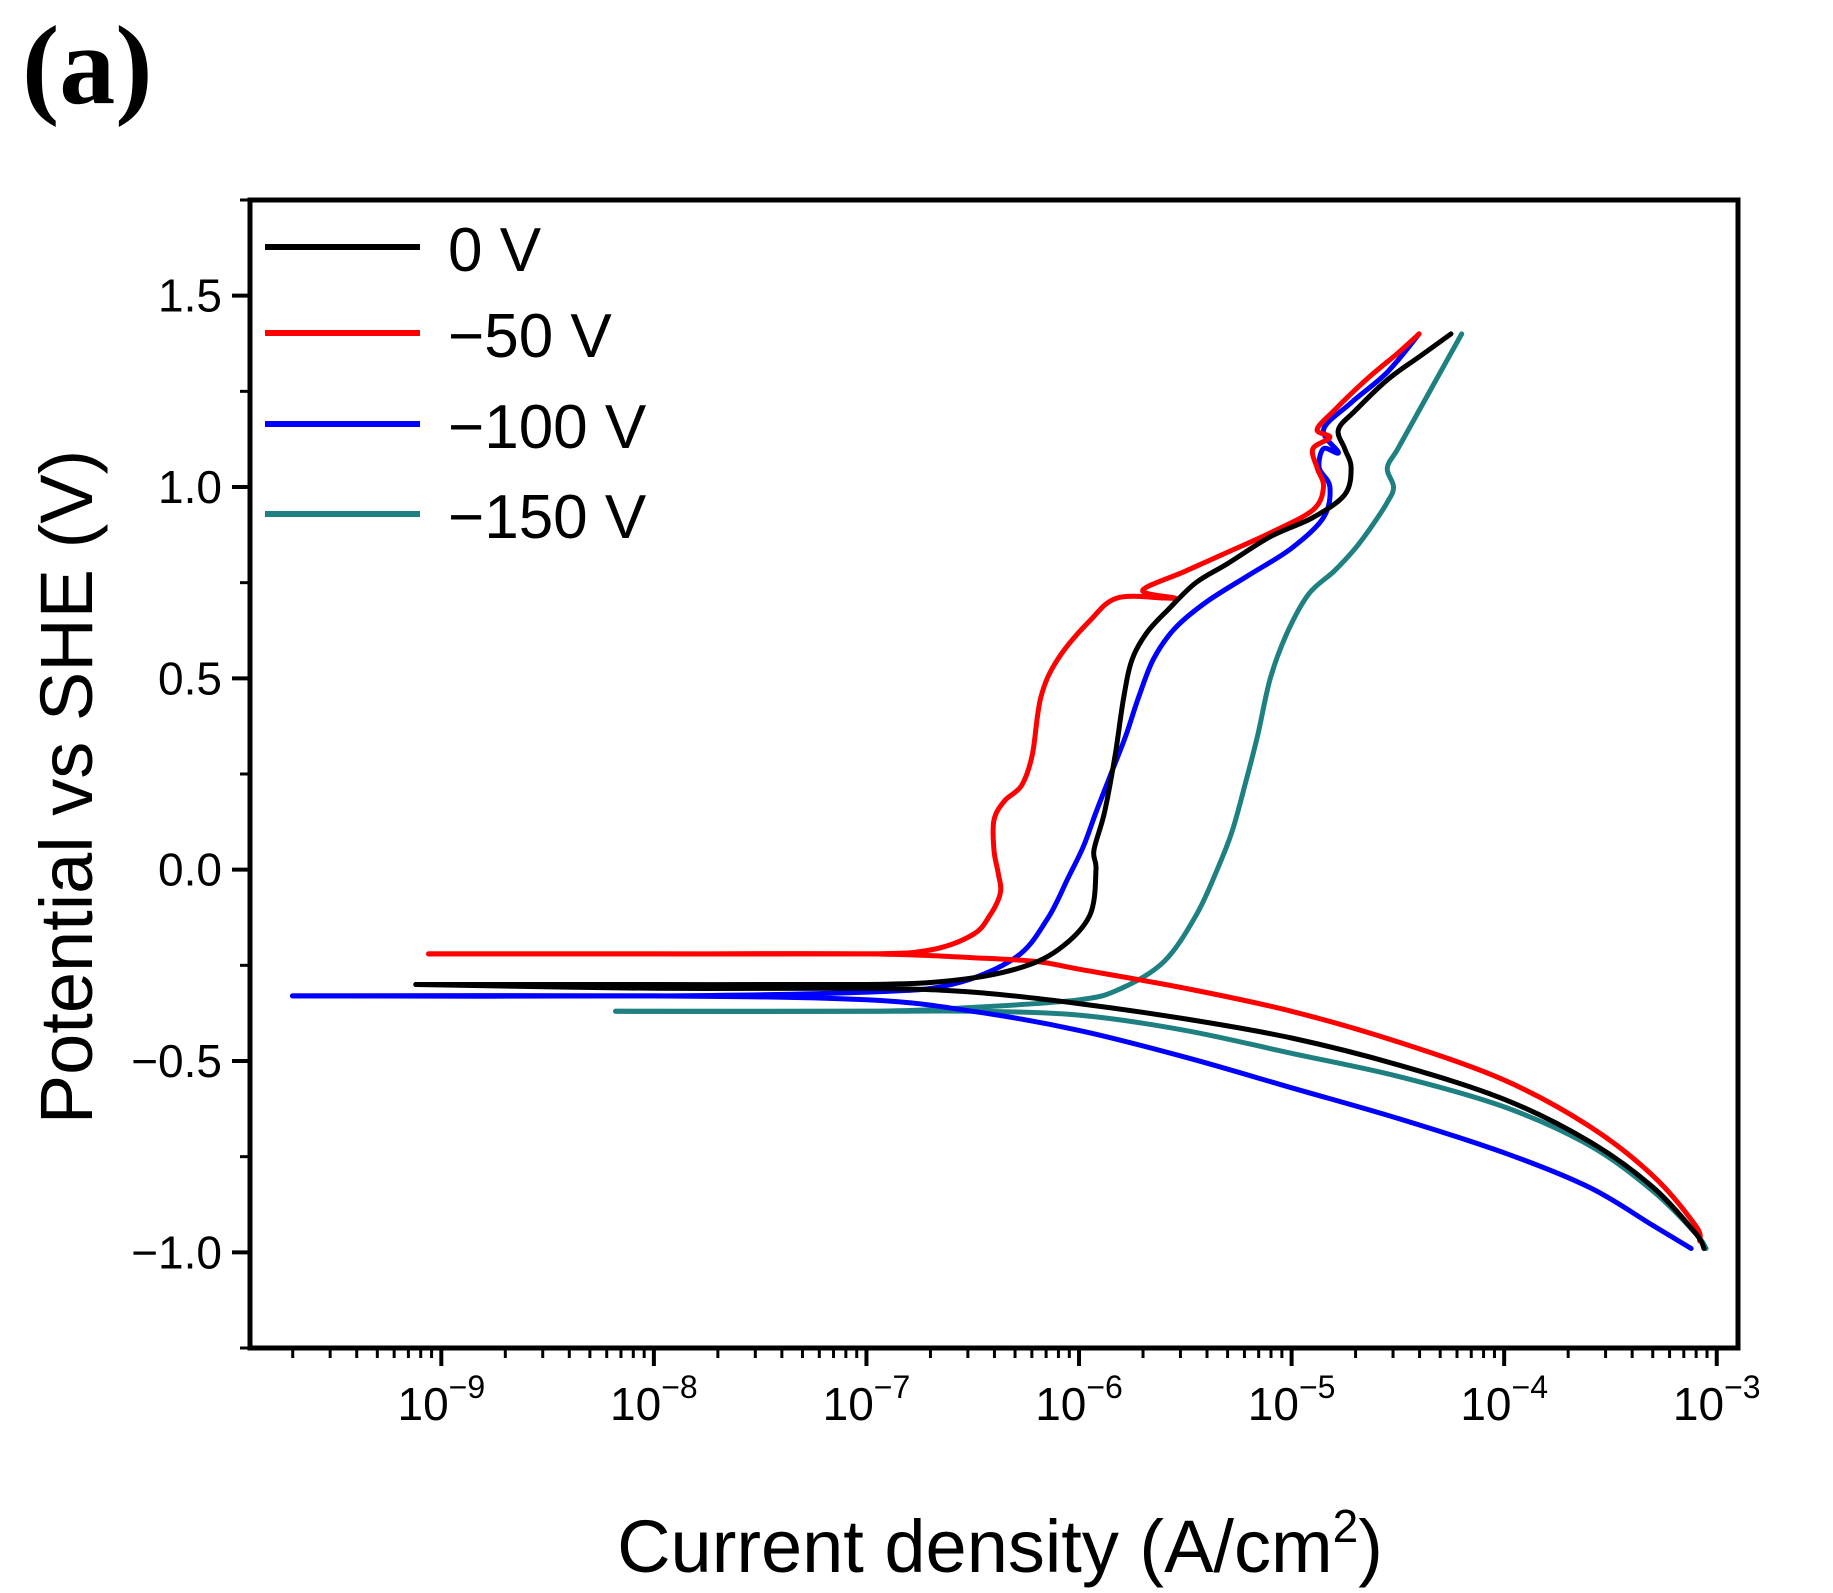 The height and width of the screenshot is (1593, 1833). Describe the element at coordinates (456, 384) in the screenshot. I see `legend: 0 V −50 V −100 V −150 V` at that location.